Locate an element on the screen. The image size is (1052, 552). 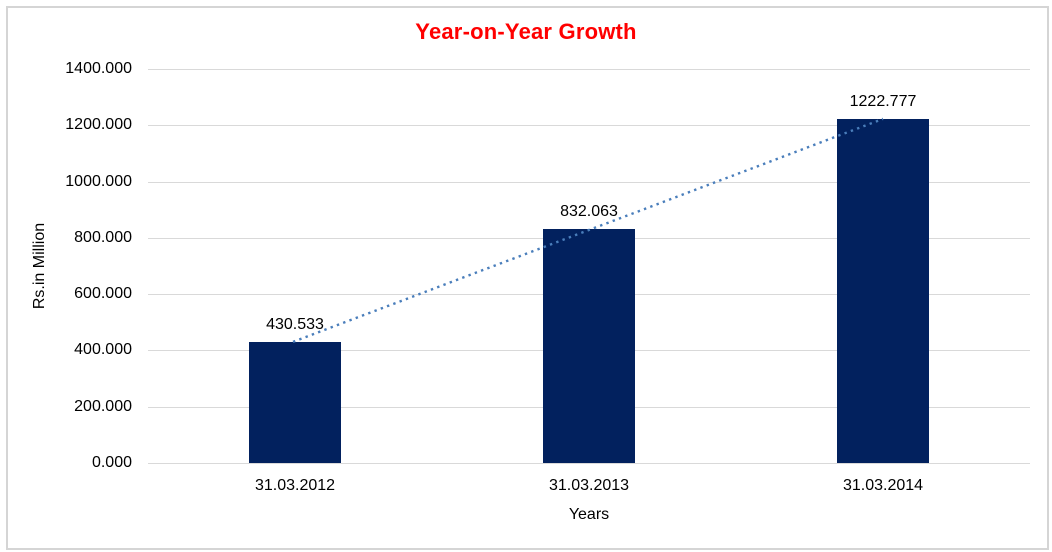
data-label: 832.063 is located at coordinates (589, 211).